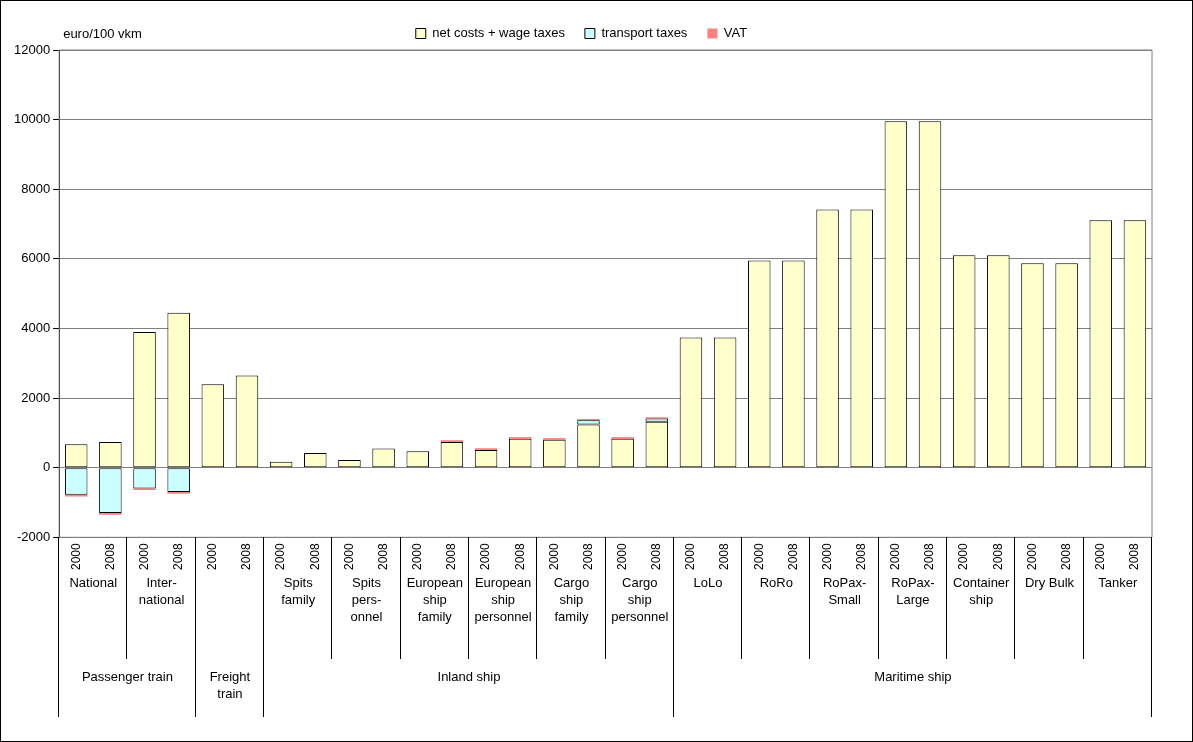 The width and height of the screenshot is (1193, 742). I want to click on legend-label: net costs + wage taxes, so click(499, 33).